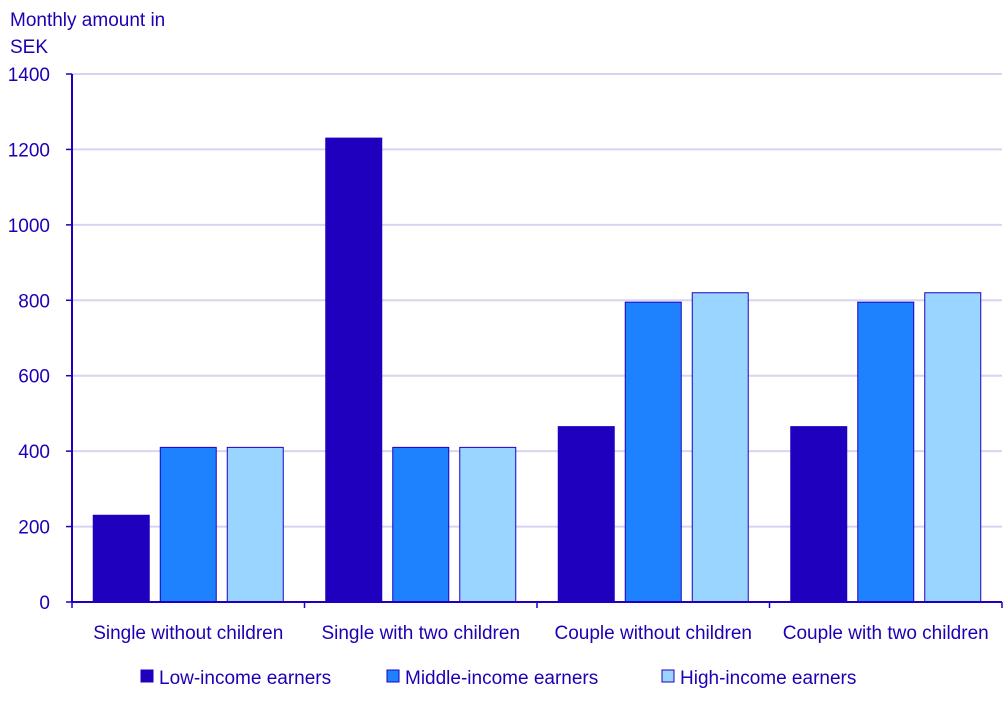 This screenshot has width=1004, height=715. Describe the element at coordinates (29, 75) in the screenshot. I see `y-tick-label: 1400` at that location.